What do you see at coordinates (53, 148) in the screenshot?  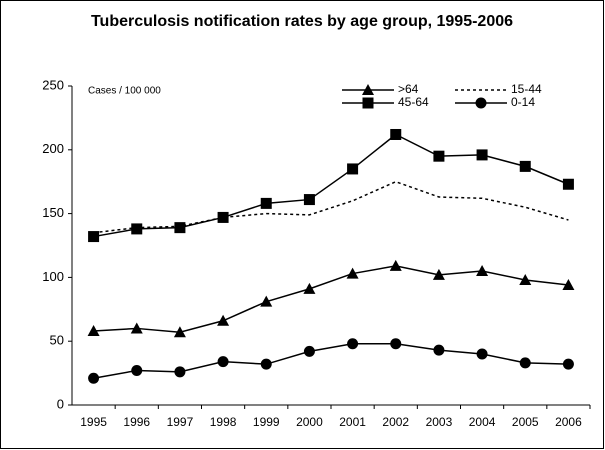 I see `y-tick-label: 200` at bounding box center [53, 148].